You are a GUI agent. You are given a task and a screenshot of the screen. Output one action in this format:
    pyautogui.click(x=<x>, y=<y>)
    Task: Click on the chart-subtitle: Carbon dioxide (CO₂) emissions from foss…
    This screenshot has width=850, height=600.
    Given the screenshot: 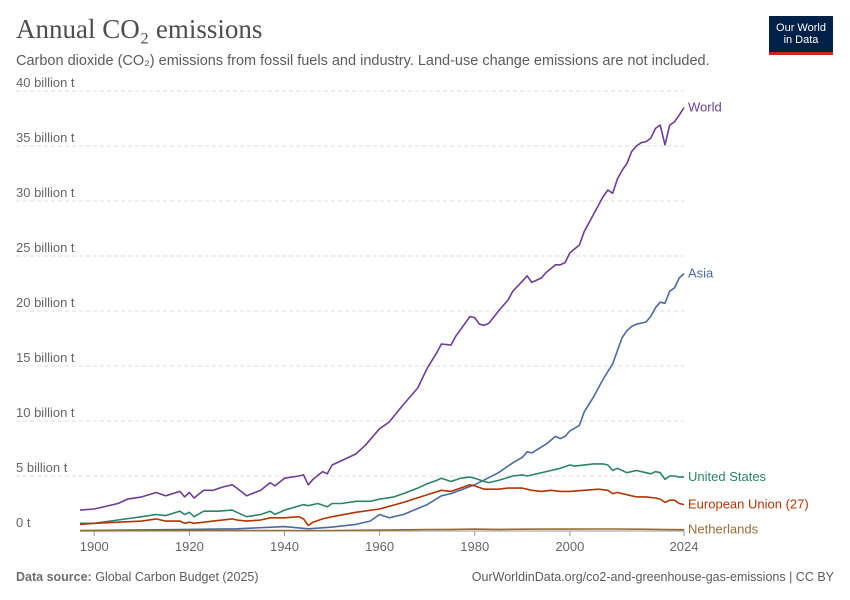 What is the action you would take?
    pyautogui.click(x=363, y=61)
    